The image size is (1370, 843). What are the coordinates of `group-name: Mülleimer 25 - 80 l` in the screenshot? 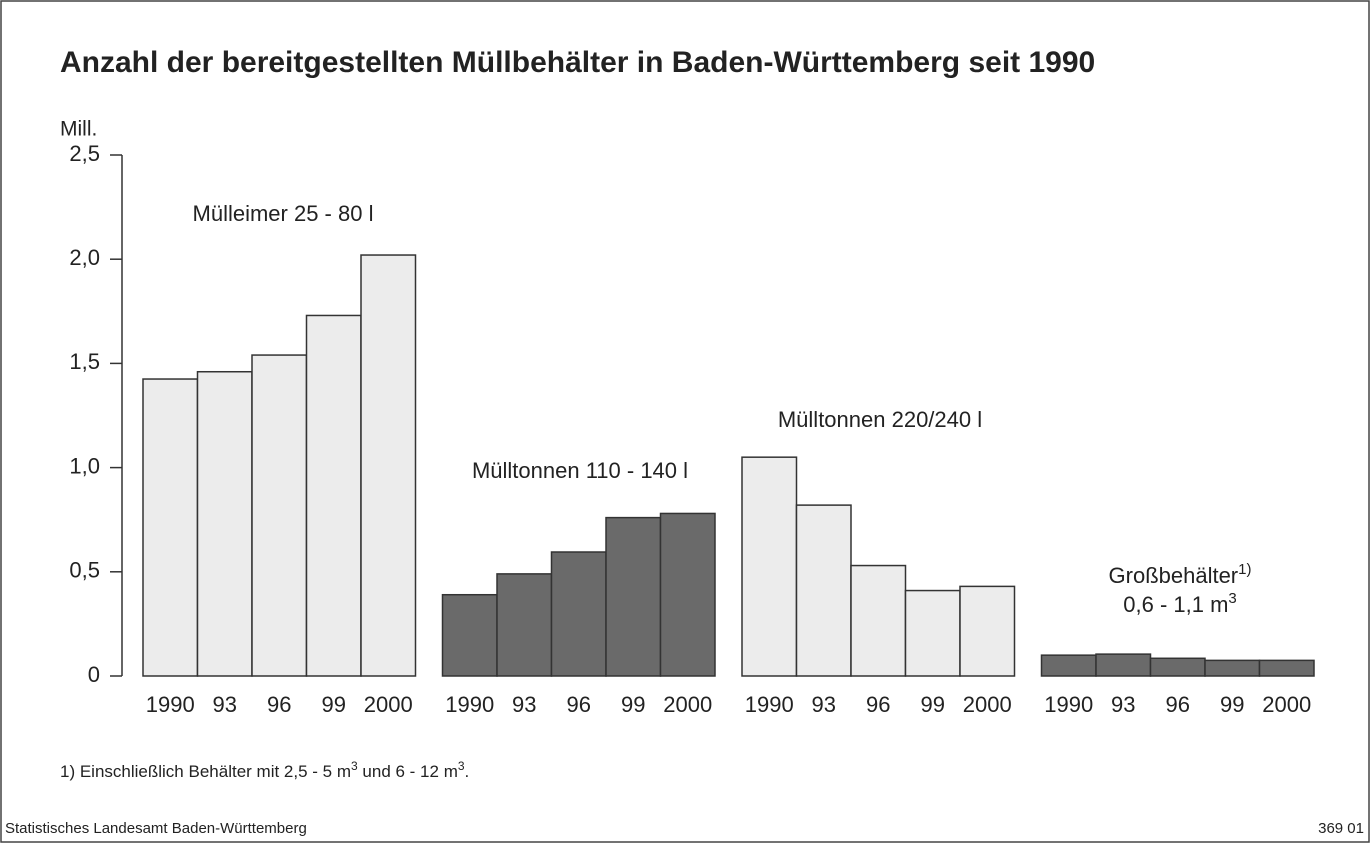 It's located at (283, 213).